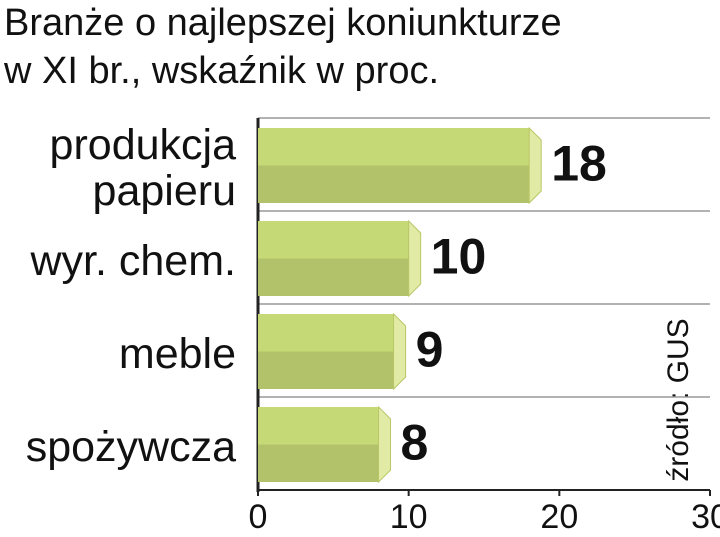 The width and height of the screenshot is (720, 537). I want to click on source: źródło: GUS, so click(678, 399).